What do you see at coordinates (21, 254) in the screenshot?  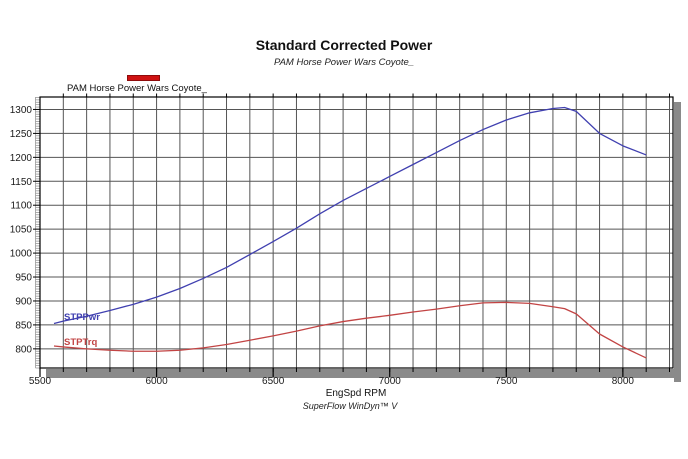 I see `y-tick-label: 1000` at bounding box center [21, 254].